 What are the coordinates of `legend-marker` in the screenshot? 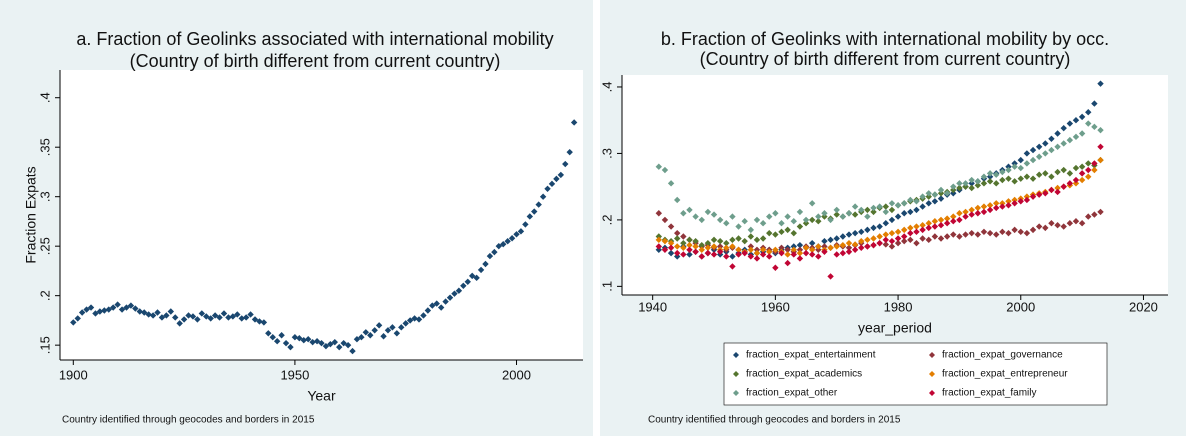 It's located at (736, 393).